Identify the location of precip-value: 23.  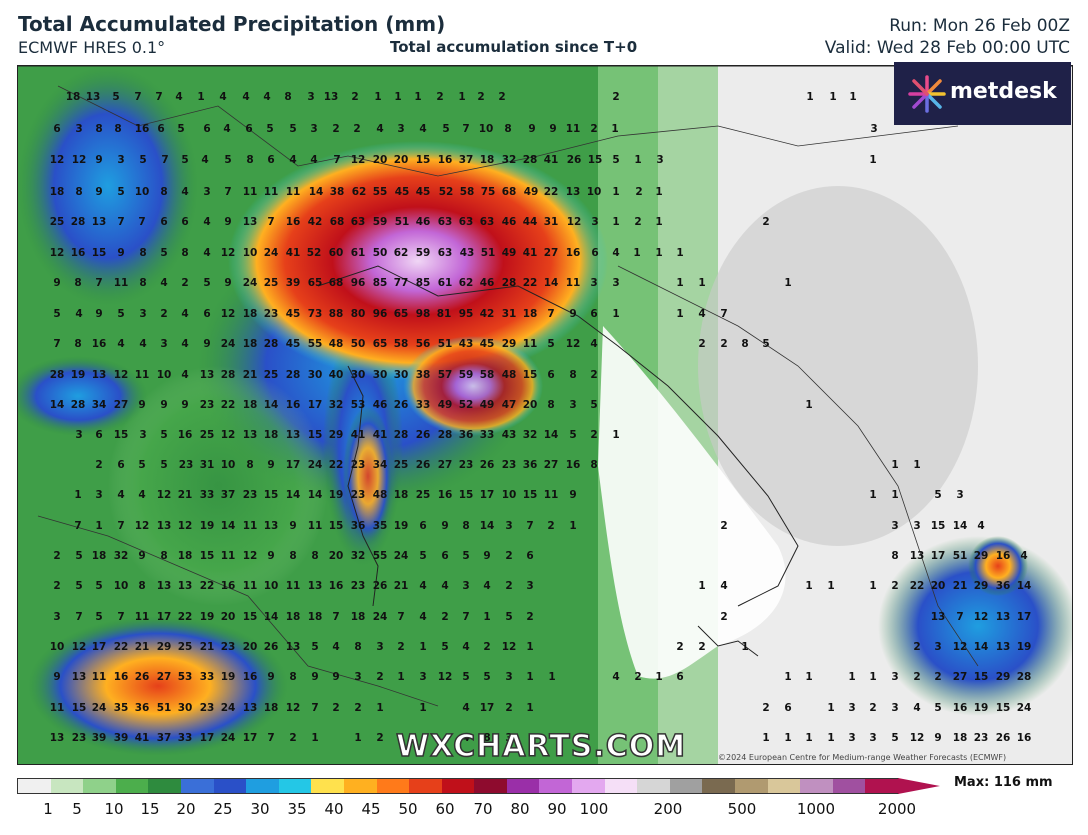
(466, 465).